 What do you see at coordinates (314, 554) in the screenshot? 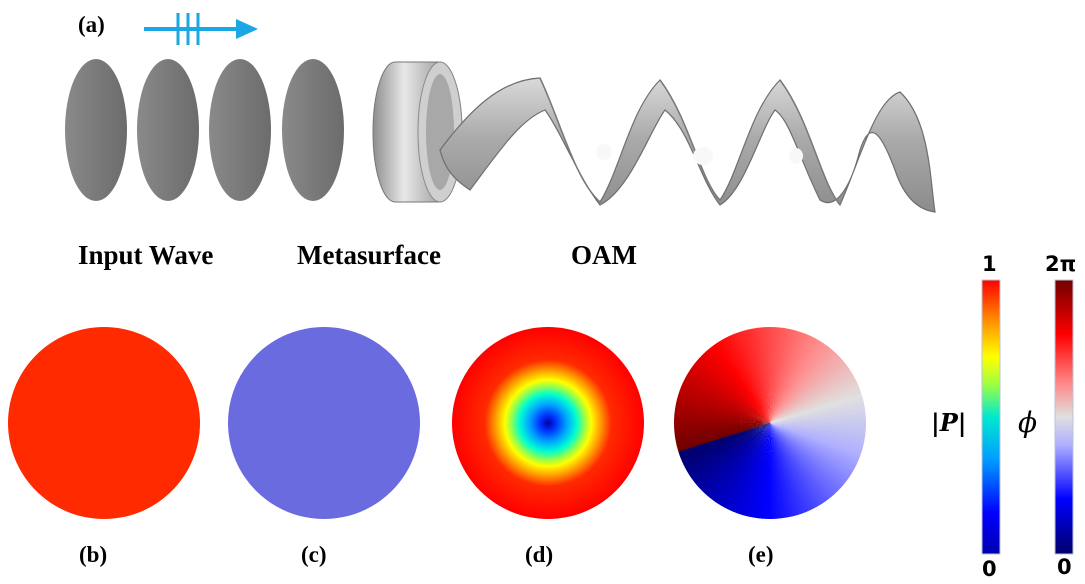
I see `panel-c-label: (c)` at bounding box center [314, 554].